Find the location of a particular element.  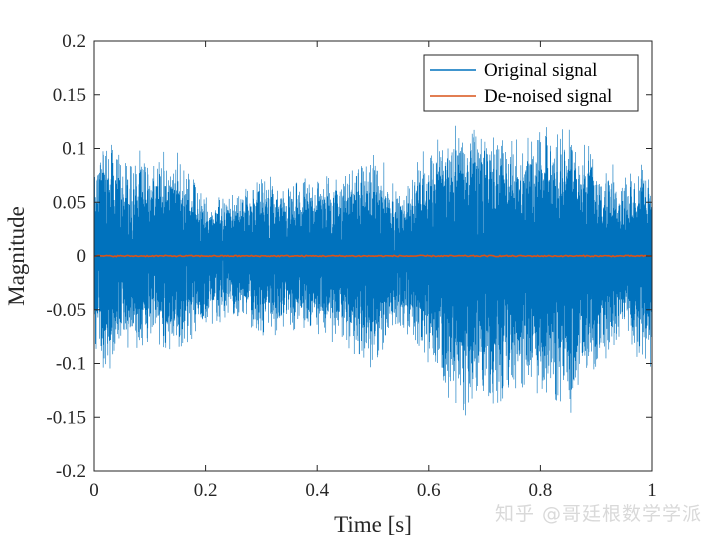

y-tick-label: 0.05 is located at coordinates (69, 202).